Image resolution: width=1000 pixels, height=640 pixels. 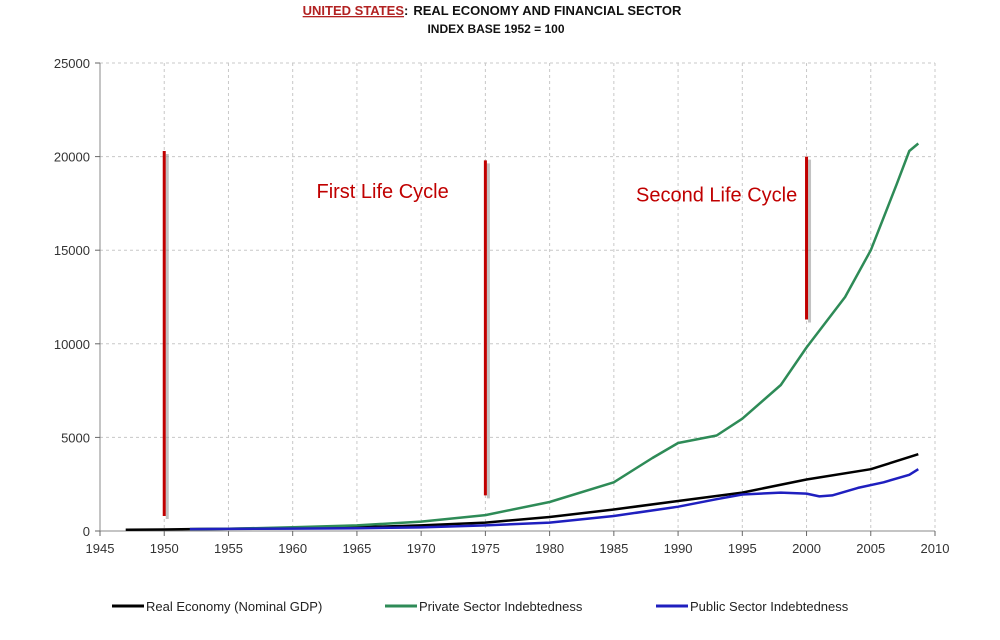 What do you see at coordinates (556, 194) in the screenshot?
I see `annotations: First Life Cycle Second Life Cycle` at bounding box center [556, 194].